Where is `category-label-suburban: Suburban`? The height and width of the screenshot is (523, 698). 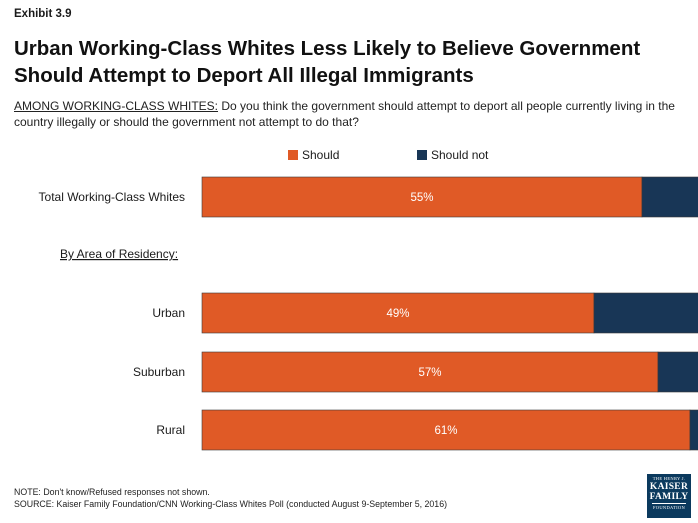 category-label-suburban: Suburban is located at coordinates (159, 372).